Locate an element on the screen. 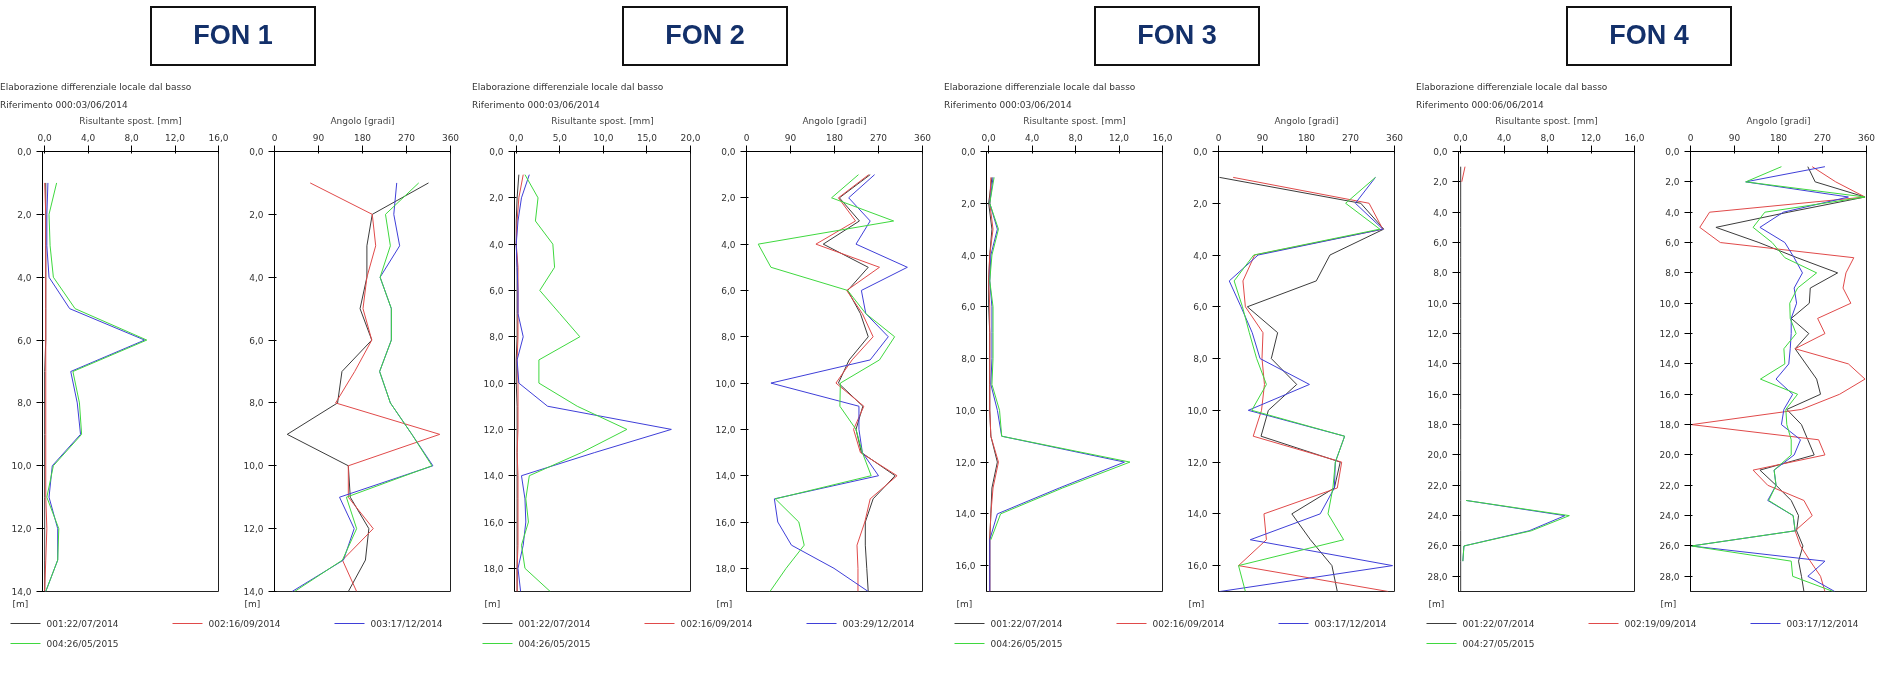 This screenshot has height=699, width=1890. y-tick-label: 24,0 is located at coordinates (1669, 516).